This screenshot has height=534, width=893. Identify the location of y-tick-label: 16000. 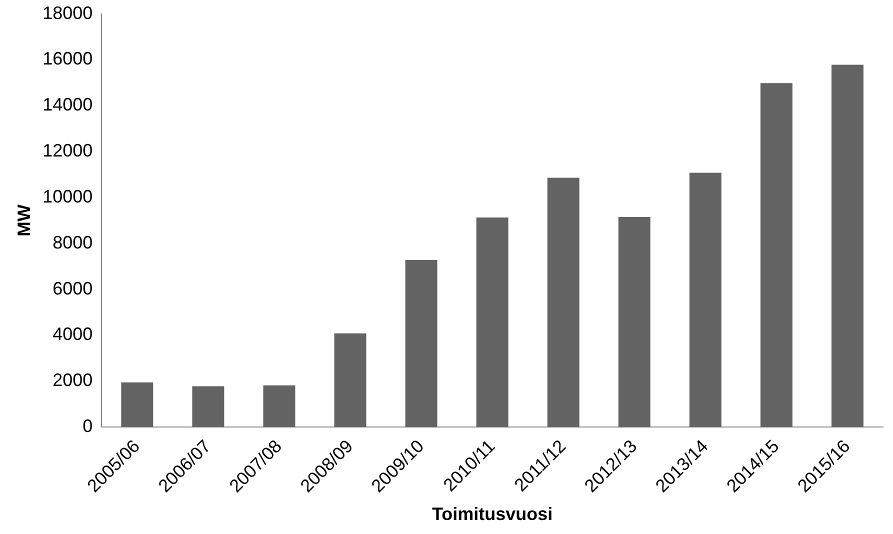
(67, 58).